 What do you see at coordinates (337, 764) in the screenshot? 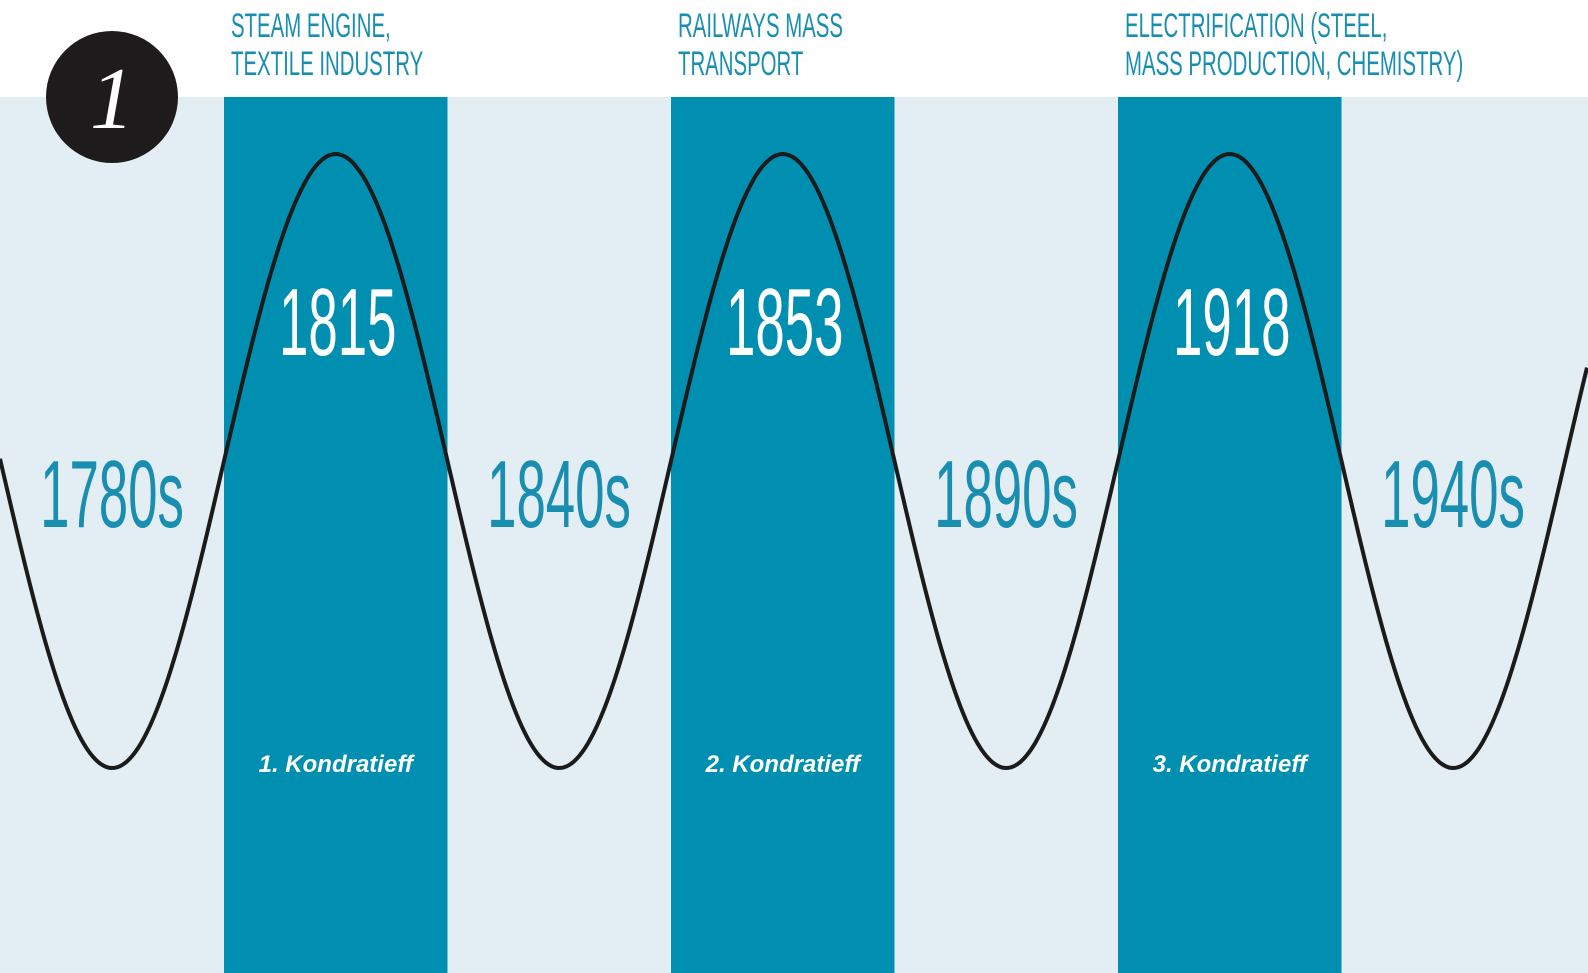
I see `wave-name: 1. Kondratieff` at bounding box center [337, 764].